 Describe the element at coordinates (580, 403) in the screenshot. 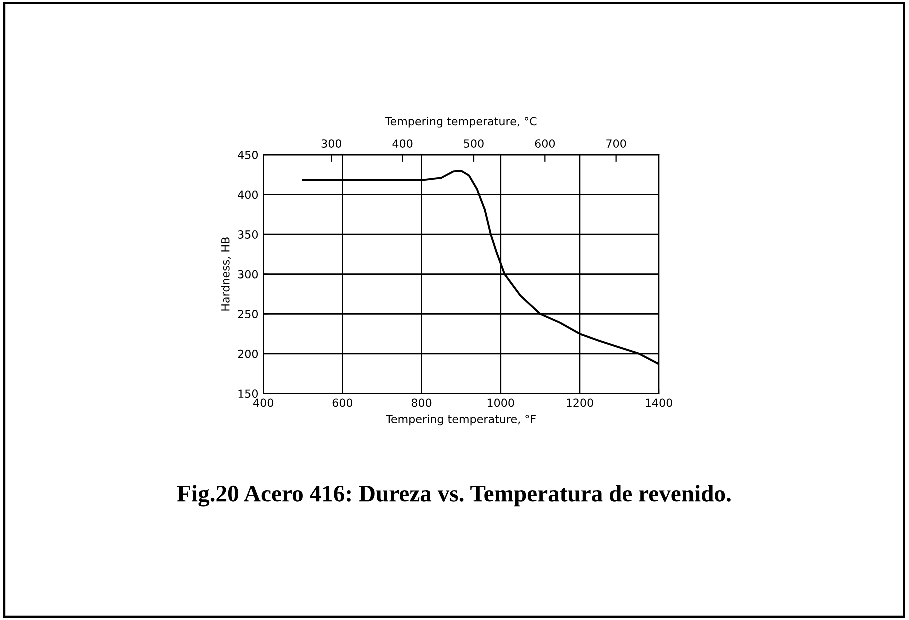

I see `x-tick-label: 1200` at that location.